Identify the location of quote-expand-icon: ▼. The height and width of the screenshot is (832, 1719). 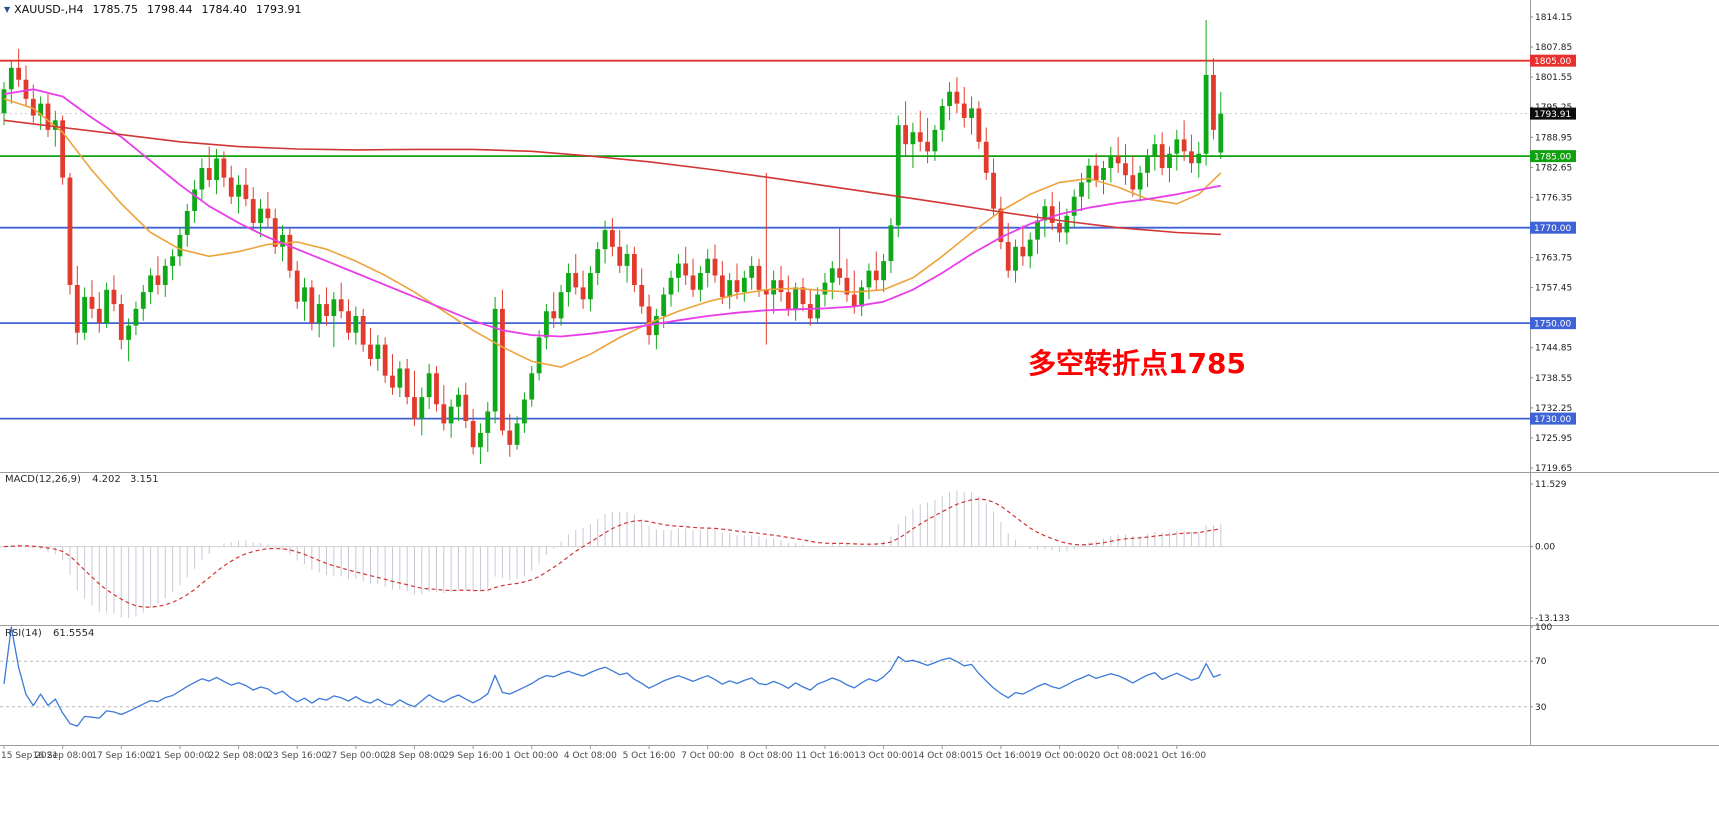
(7, 9).